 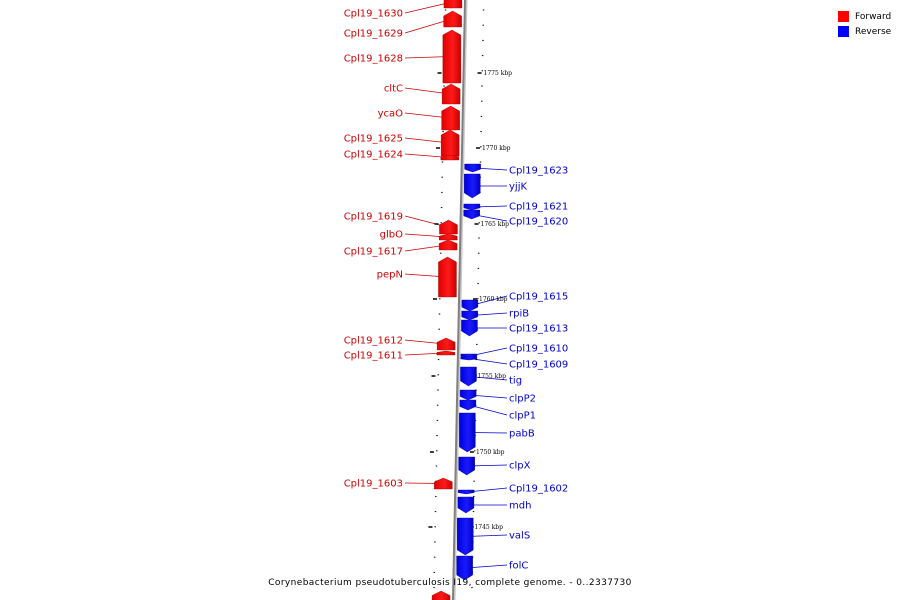 I want to click on forward-gene-label: Cpl19_1629, so click(x=373, y=34).